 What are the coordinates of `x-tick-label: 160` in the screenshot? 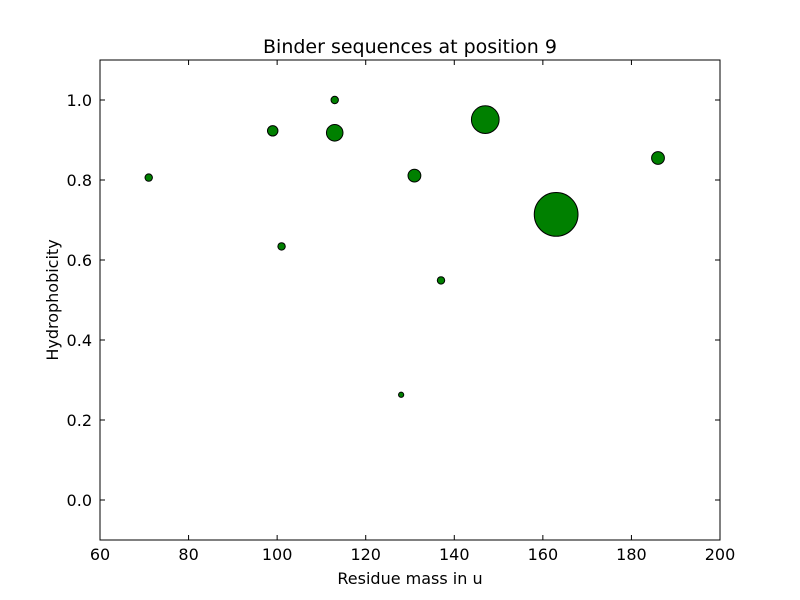 It's located at (543, 554).